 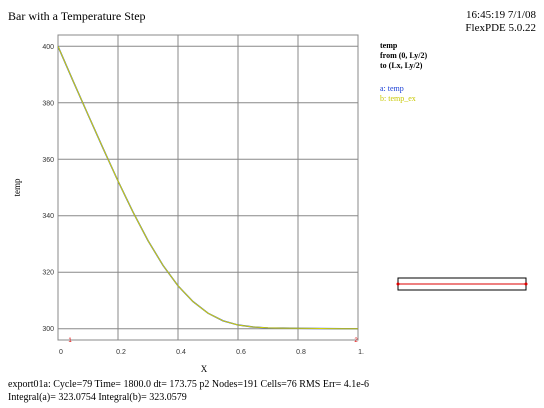 What do you see at coordinates (356, 341) in the screenshot?
I see `endpoint-end-label: 2` at bounding box center [356, 341].